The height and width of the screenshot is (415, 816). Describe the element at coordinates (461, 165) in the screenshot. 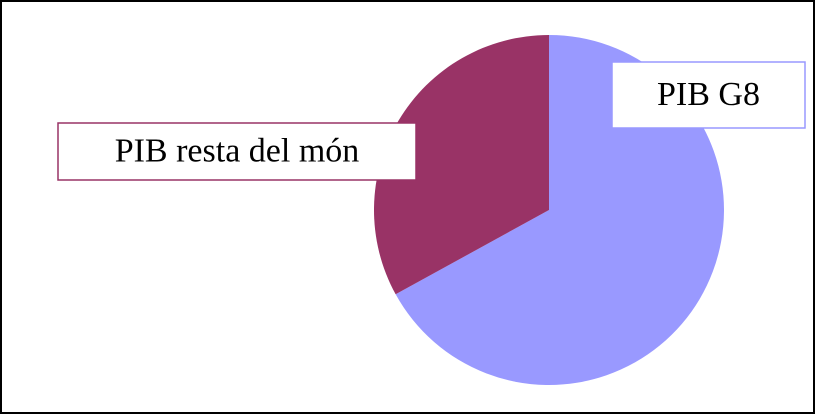

I see `pie-slice` at that location.